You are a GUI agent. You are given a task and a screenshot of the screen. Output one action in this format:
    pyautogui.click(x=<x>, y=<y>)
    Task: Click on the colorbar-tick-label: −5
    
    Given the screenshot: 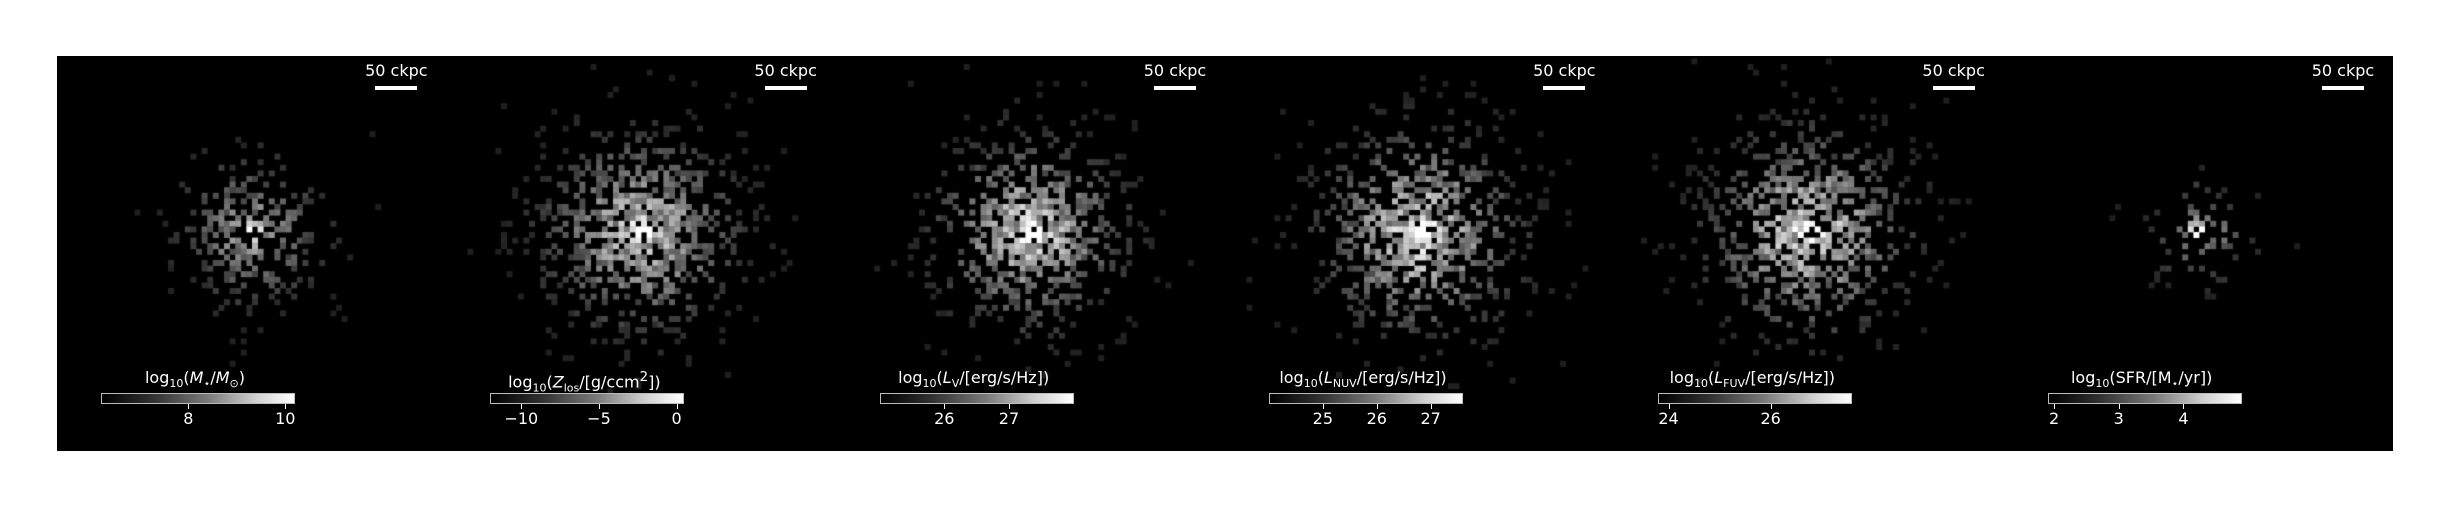 What is the action you would take?
    pyautogui.click(x=599, y=418)
    